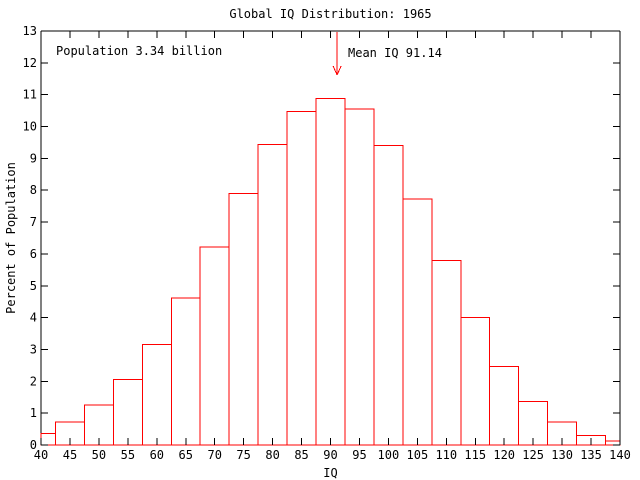  What do you see at coordinates (243, 455) in the screenshot?
I see `x-tick-label: 75` at bounding box center [243, 455].